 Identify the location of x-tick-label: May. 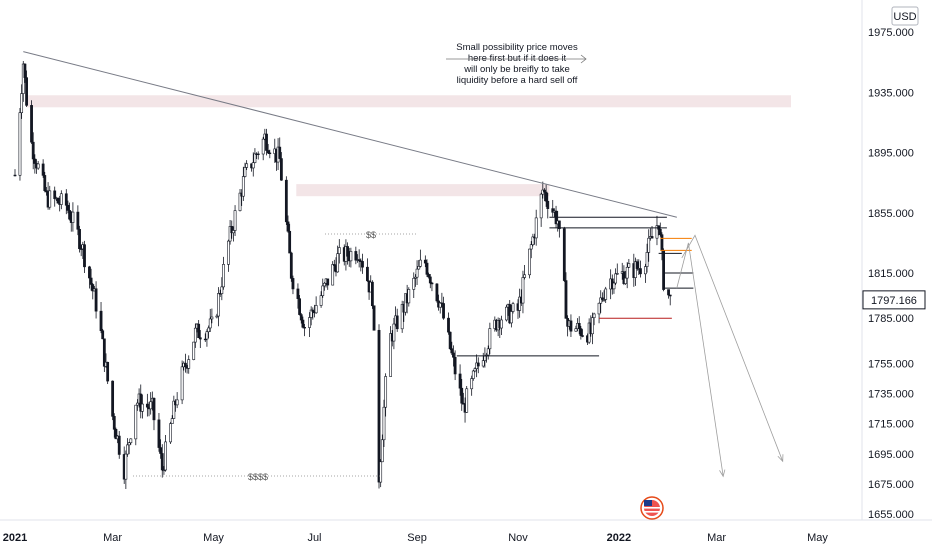
(817, 538).